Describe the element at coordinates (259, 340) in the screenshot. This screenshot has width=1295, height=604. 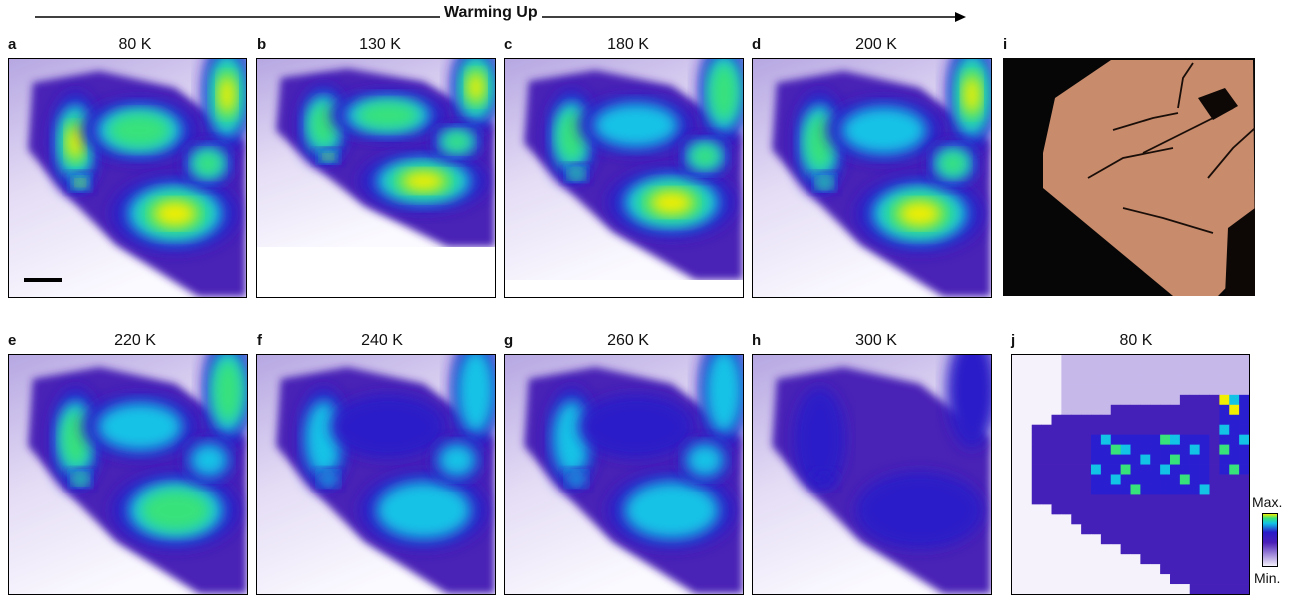
I see `panel-letter: f` at that location.